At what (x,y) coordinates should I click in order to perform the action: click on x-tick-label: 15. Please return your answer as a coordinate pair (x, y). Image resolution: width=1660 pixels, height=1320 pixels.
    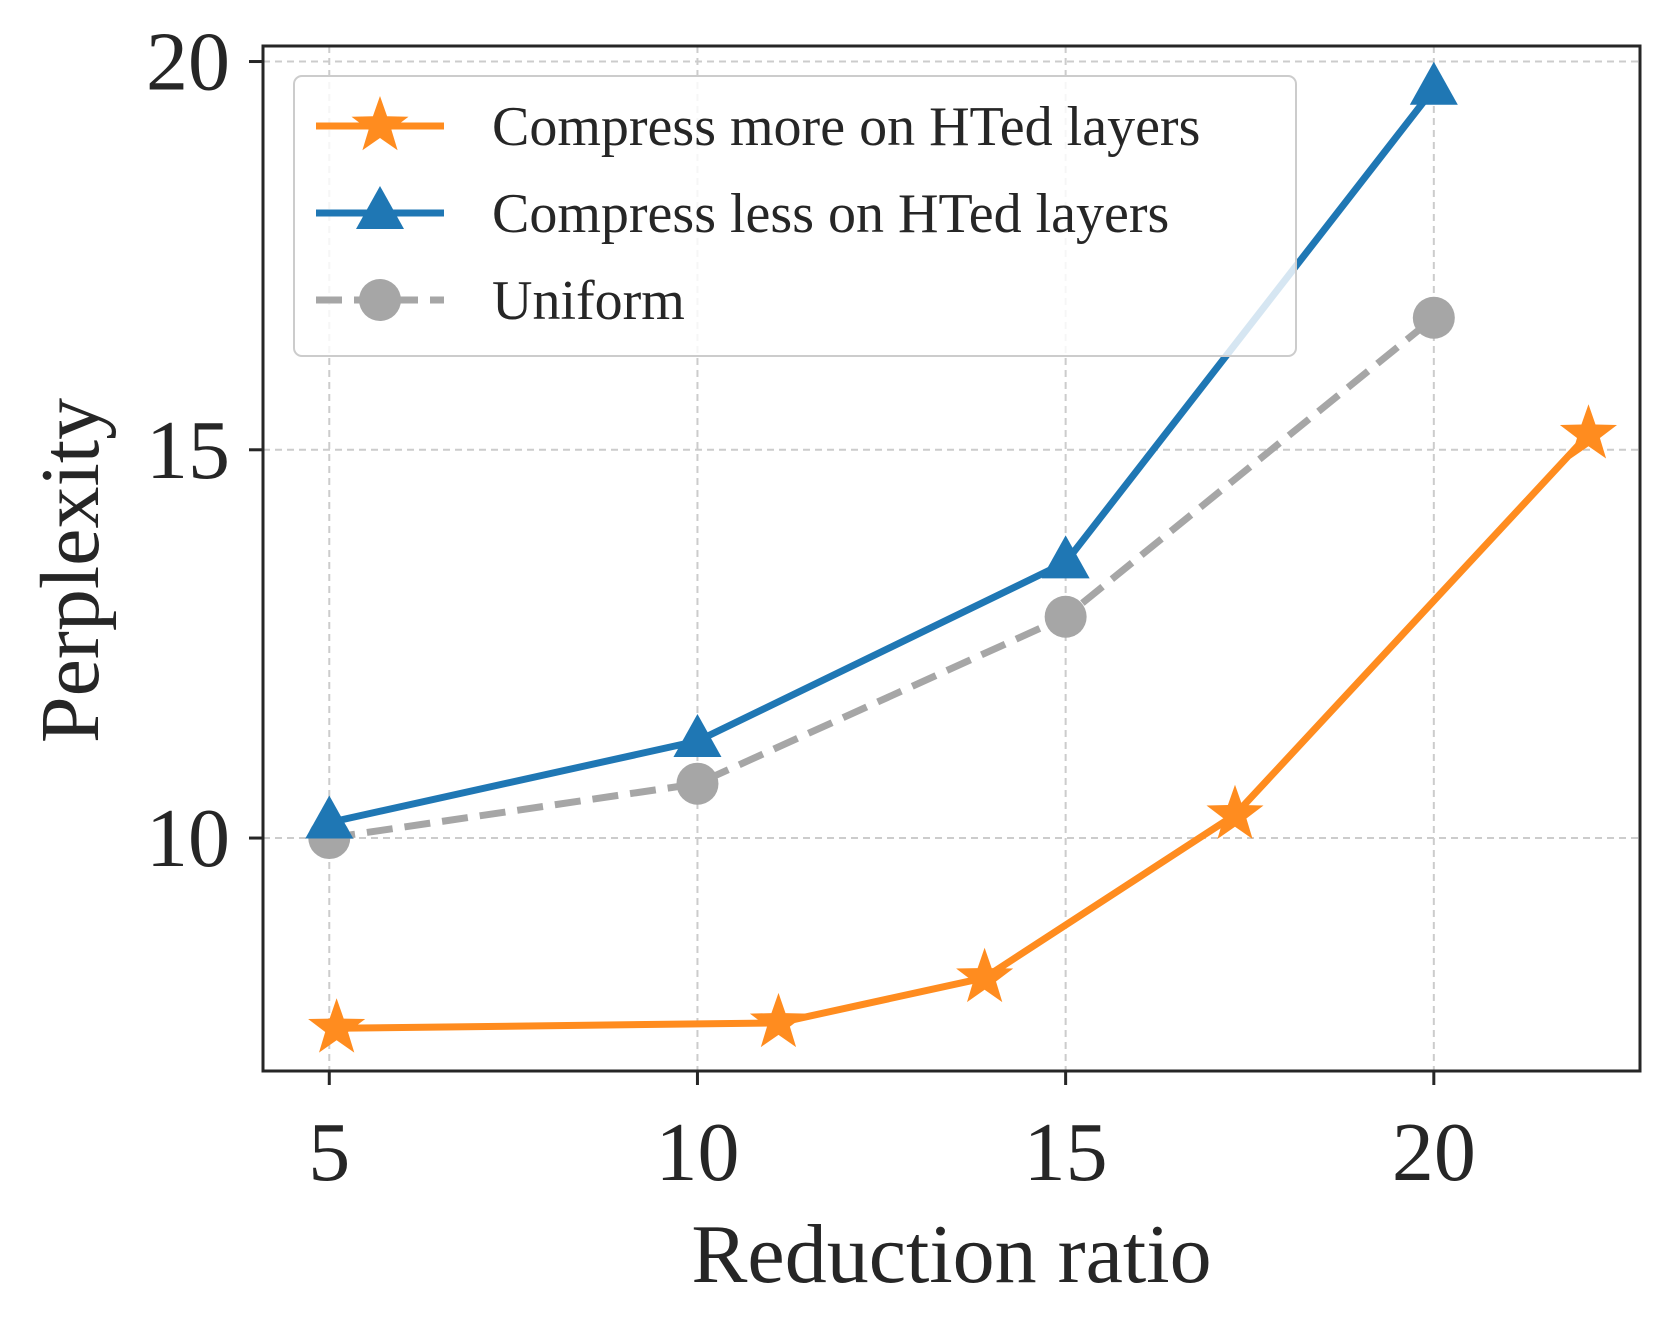
    Looking at the image, I should click on (1066, 1152).